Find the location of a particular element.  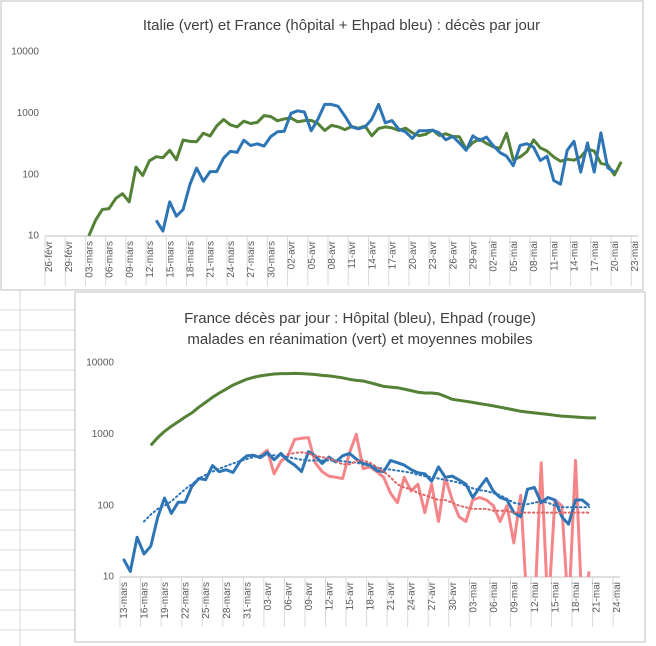

x-tick-label: 30-mars is located at coordinates (271, 259).